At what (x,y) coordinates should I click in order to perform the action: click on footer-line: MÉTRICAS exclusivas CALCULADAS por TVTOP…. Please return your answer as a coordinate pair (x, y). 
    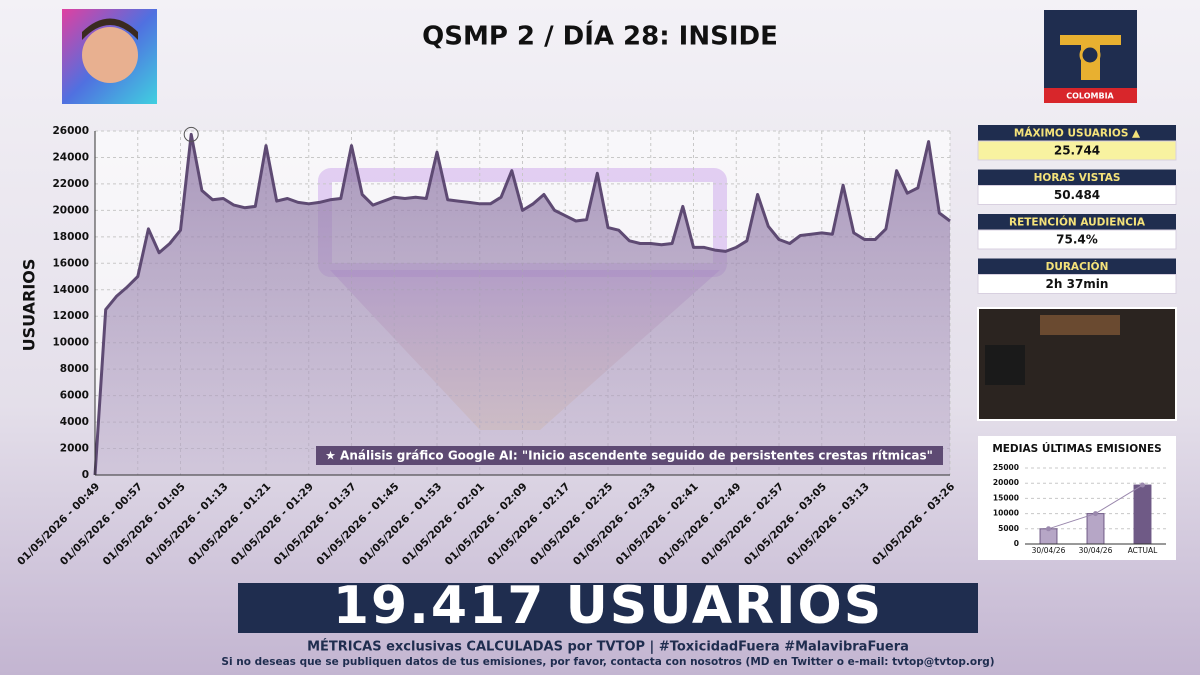
    Looking at the image, I should click on (608, 647).